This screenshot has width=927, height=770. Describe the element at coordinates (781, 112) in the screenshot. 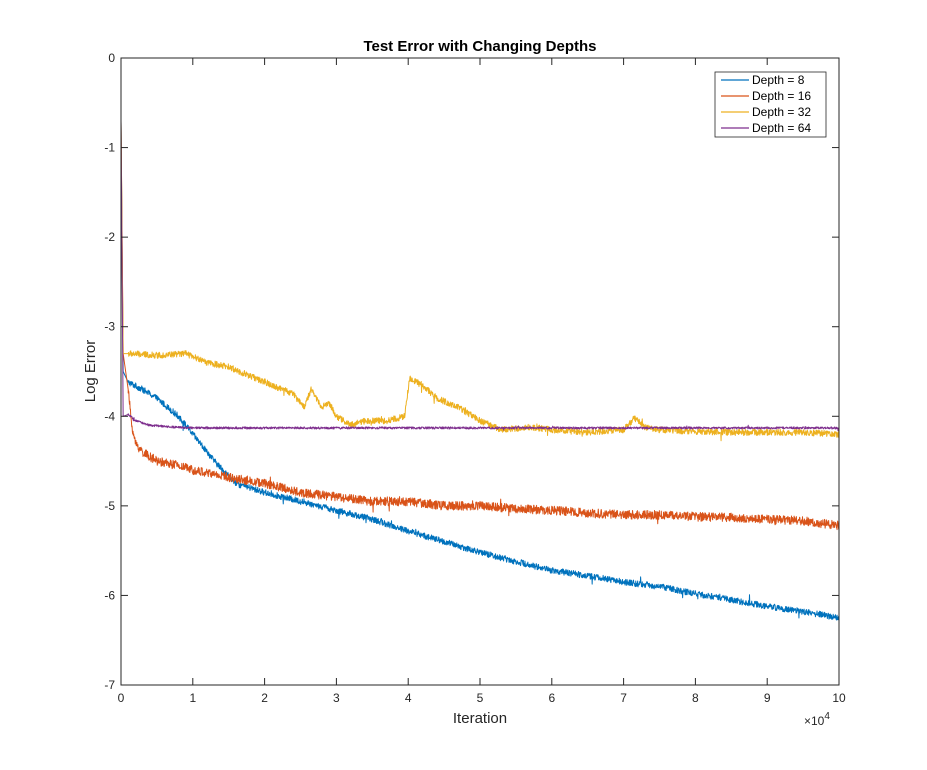

I see `legend-label-3: Depth = 32` at that location.